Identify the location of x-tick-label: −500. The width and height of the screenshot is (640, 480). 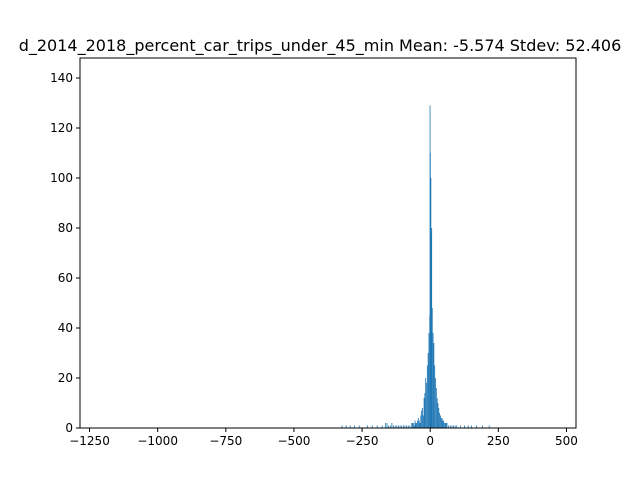
(293, 441).